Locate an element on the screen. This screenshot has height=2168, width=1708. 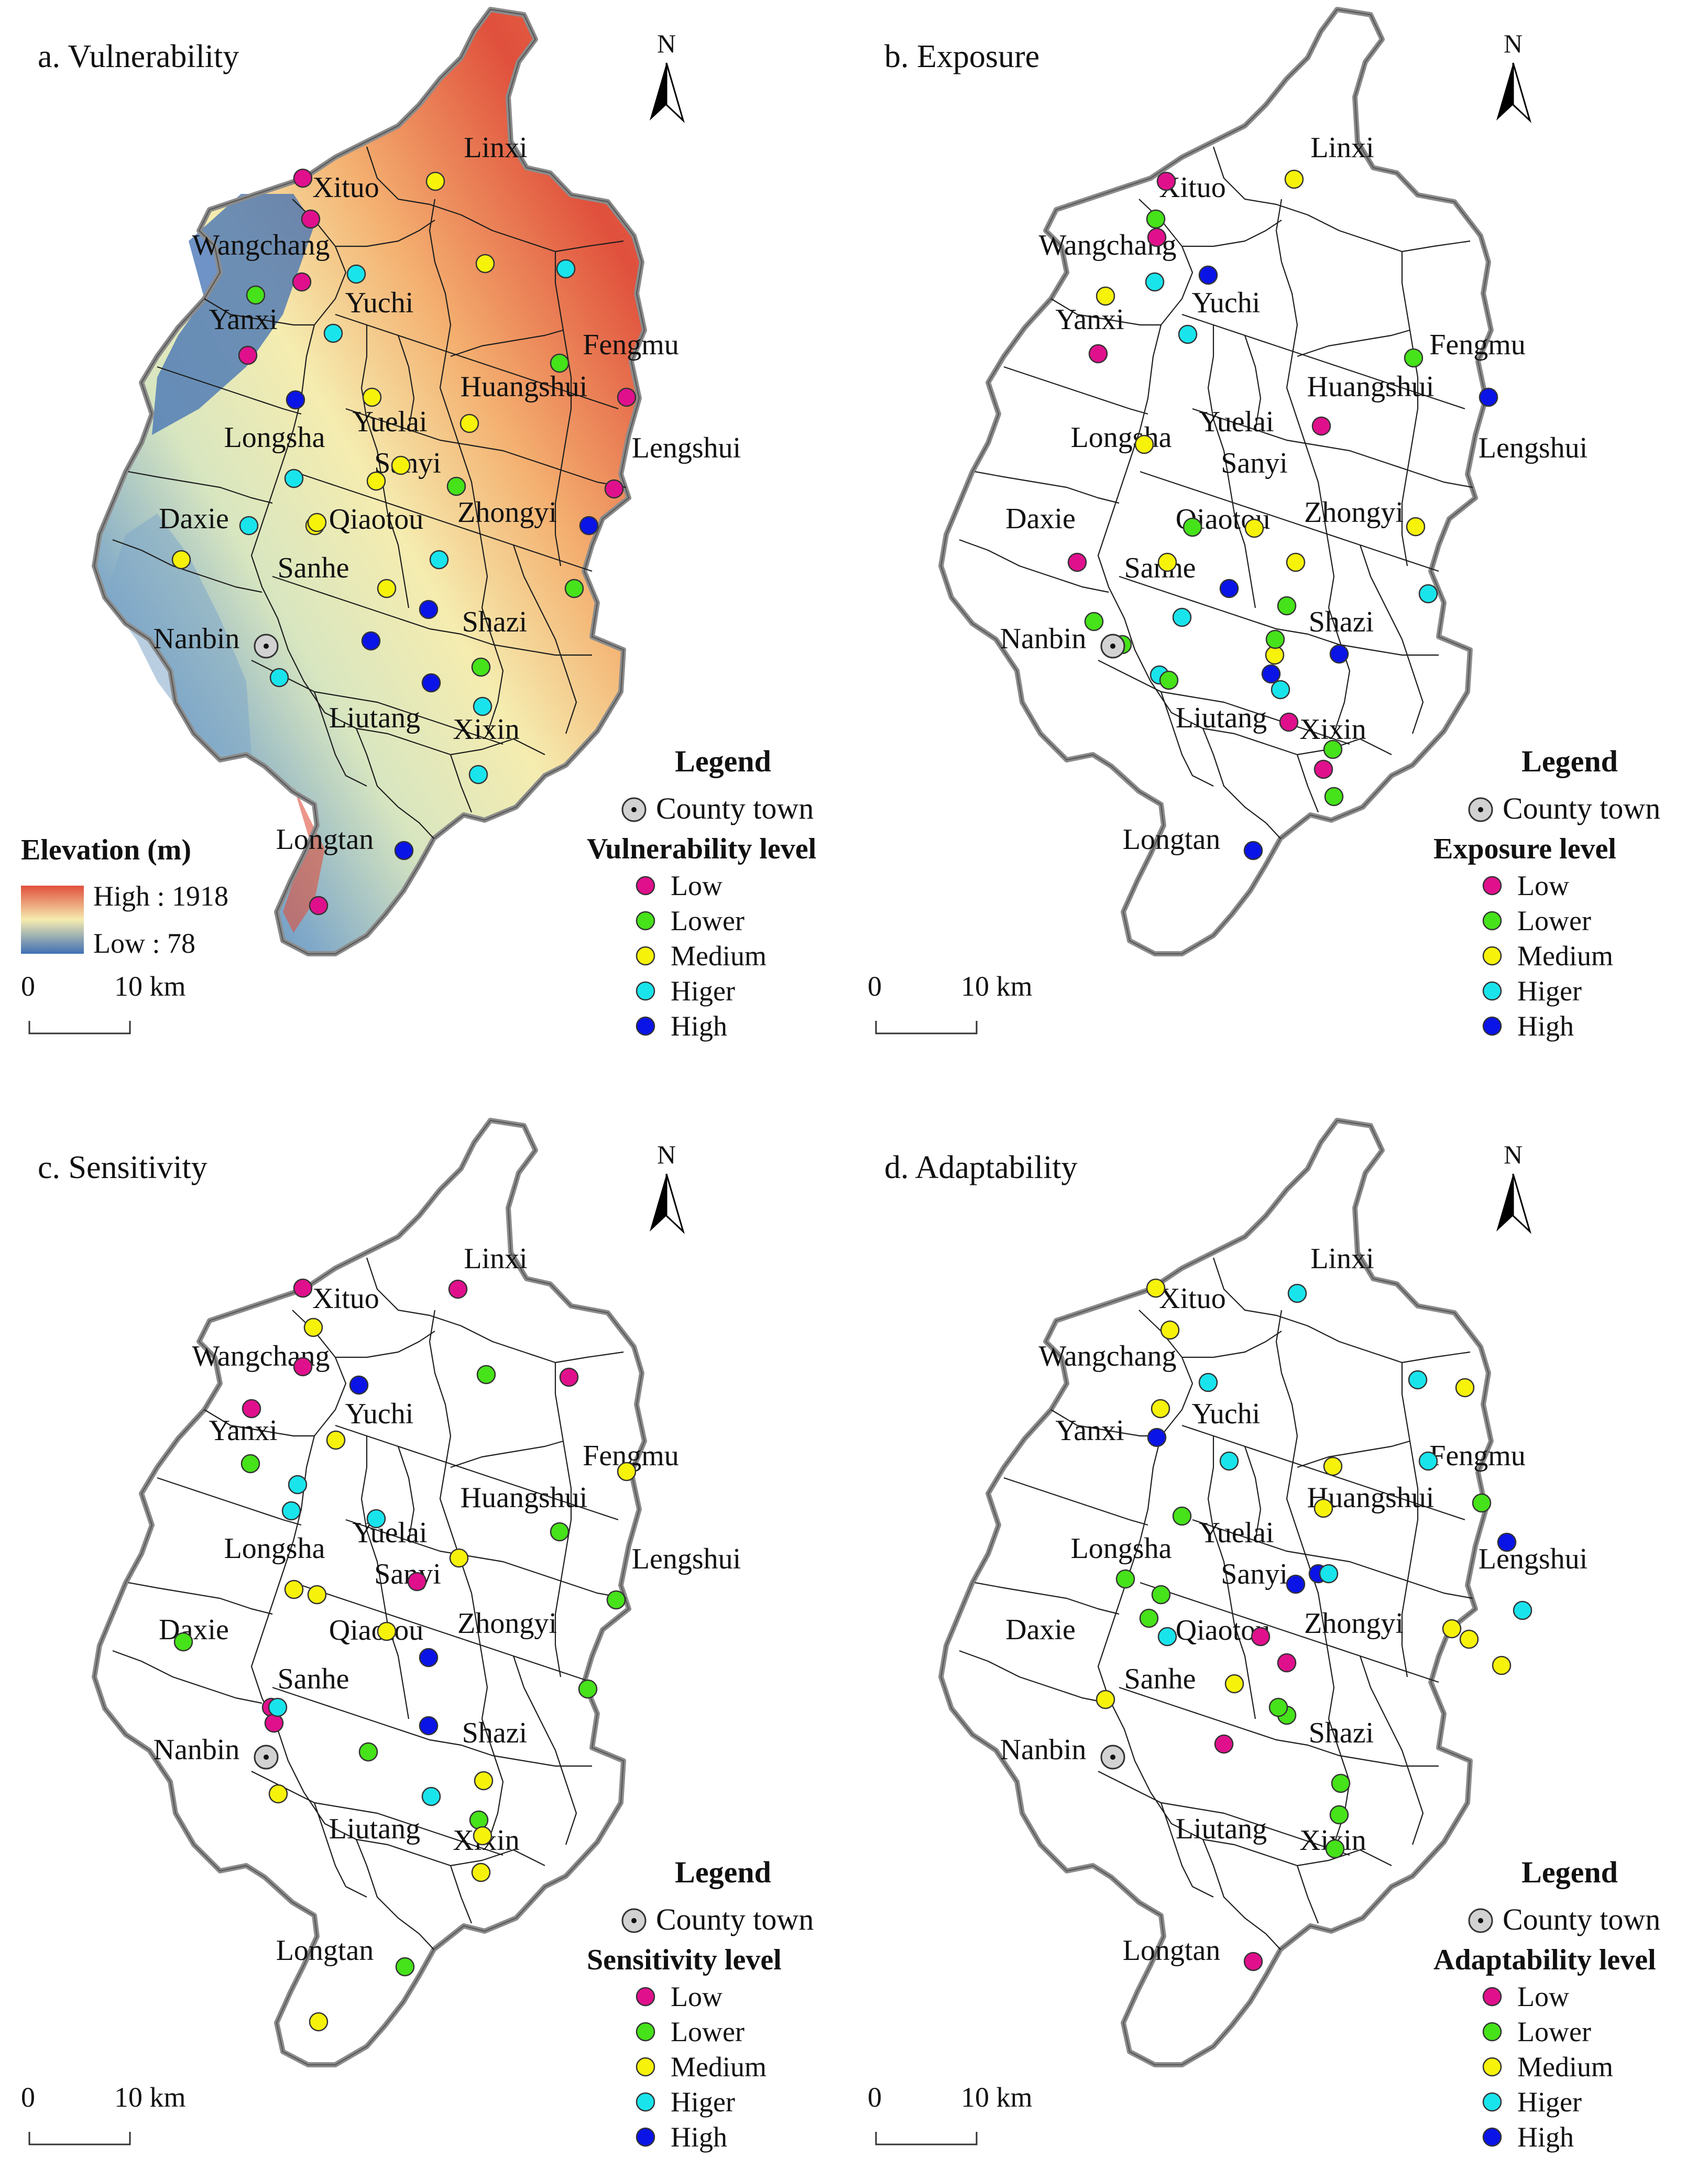
elevation-legend-title: Elevation (m) is located at coordinates (106, 850).